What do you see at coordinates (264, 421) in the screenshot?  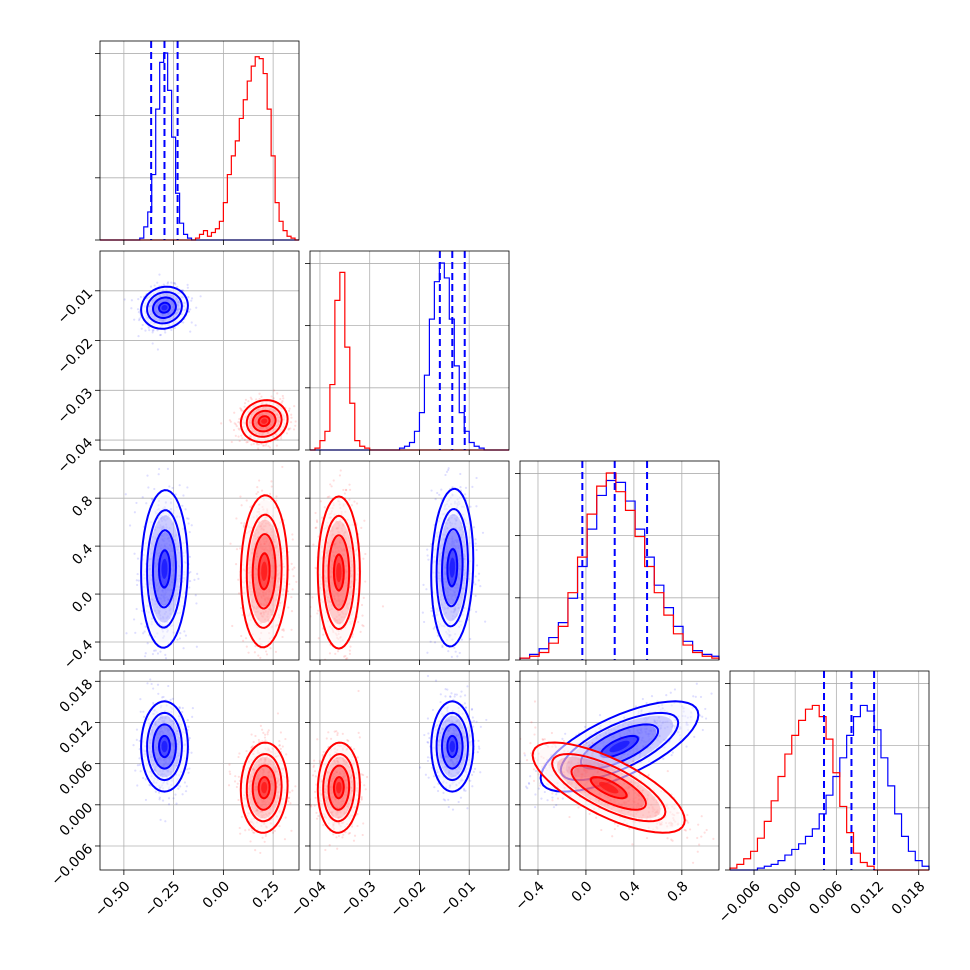 I see `contour-red` at bounding box center [264, 421].